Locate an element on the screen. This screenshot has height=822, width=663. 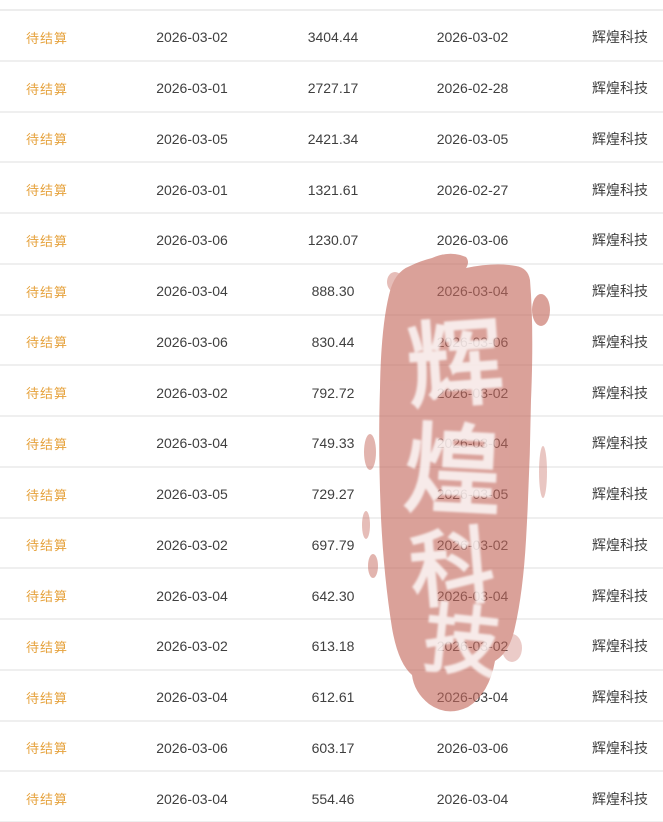
settle-date-cell: 2026-02-27 is located at coordinates (472, 189).